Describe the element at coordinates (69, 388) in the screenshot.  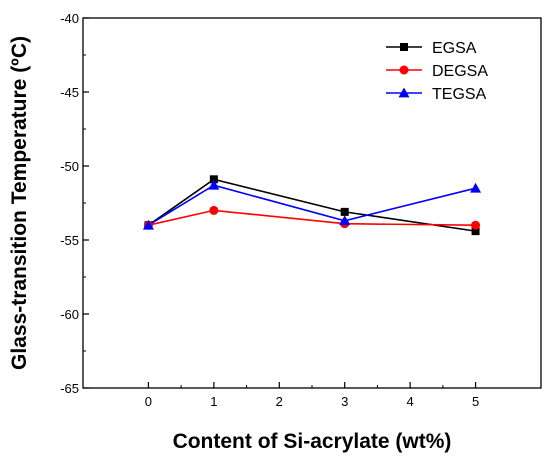
I see `y-tick-label: -65` at that location.